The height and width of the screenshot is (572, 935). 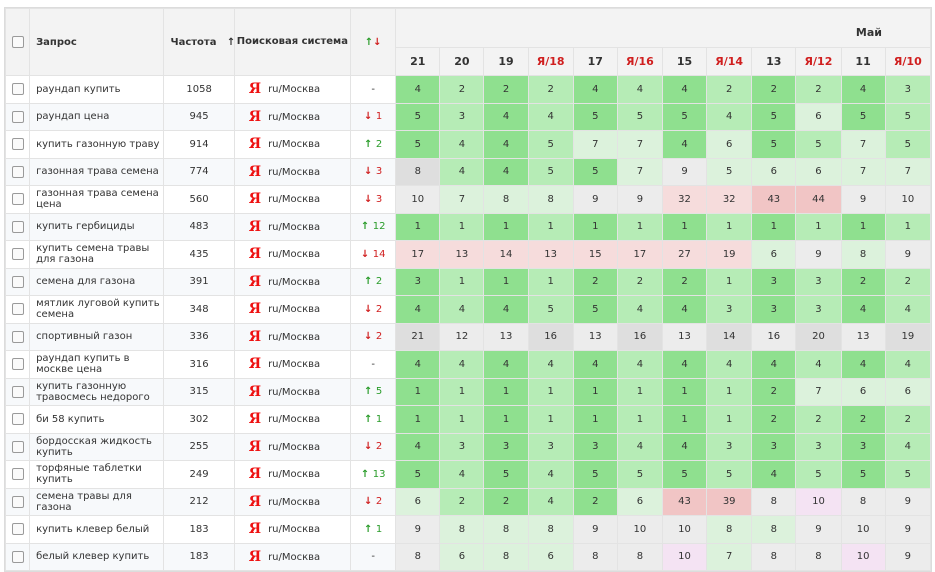 I want to click on query-cell: семена для газона, so click(x=97, y=281).